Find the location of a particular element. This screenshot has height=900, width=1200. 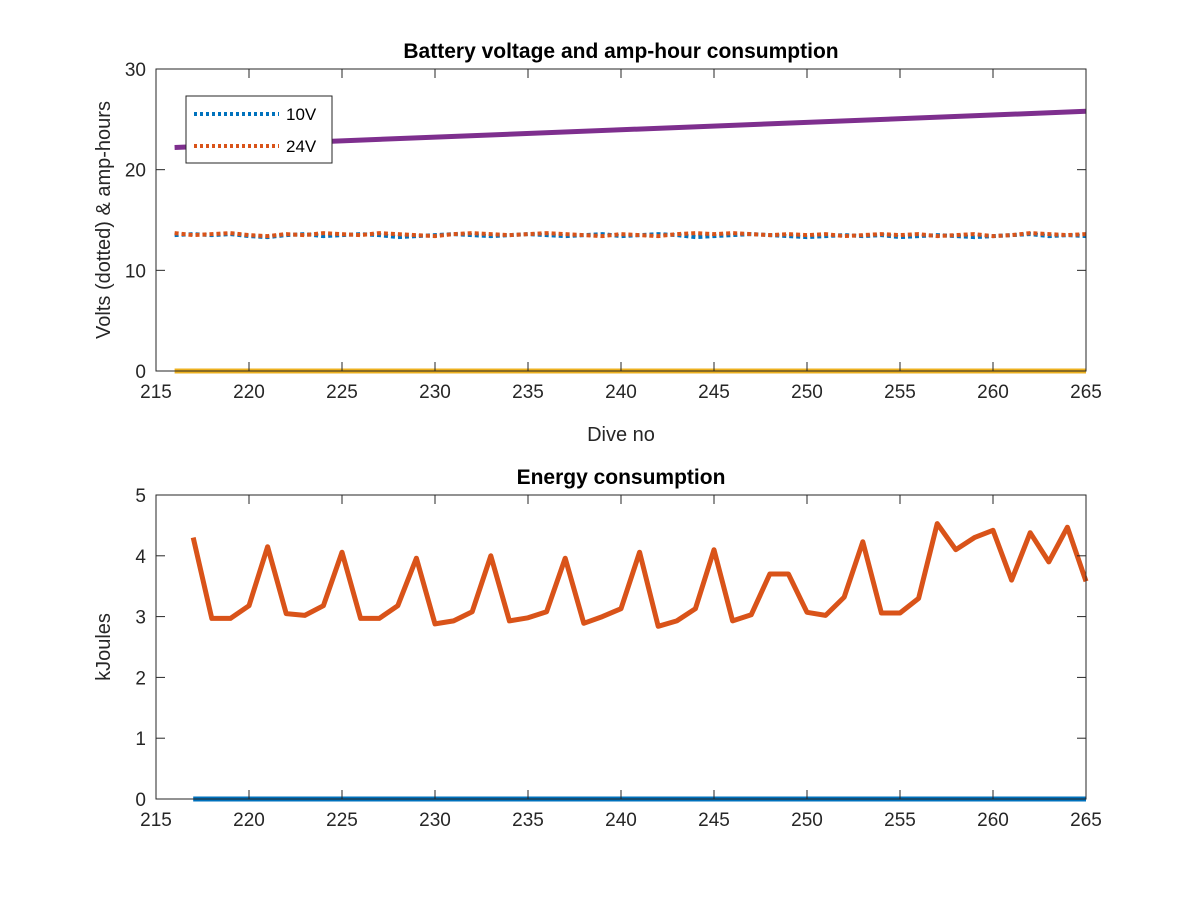

voltage-x-tick-label: 255 is located at coordinates (900, 392).